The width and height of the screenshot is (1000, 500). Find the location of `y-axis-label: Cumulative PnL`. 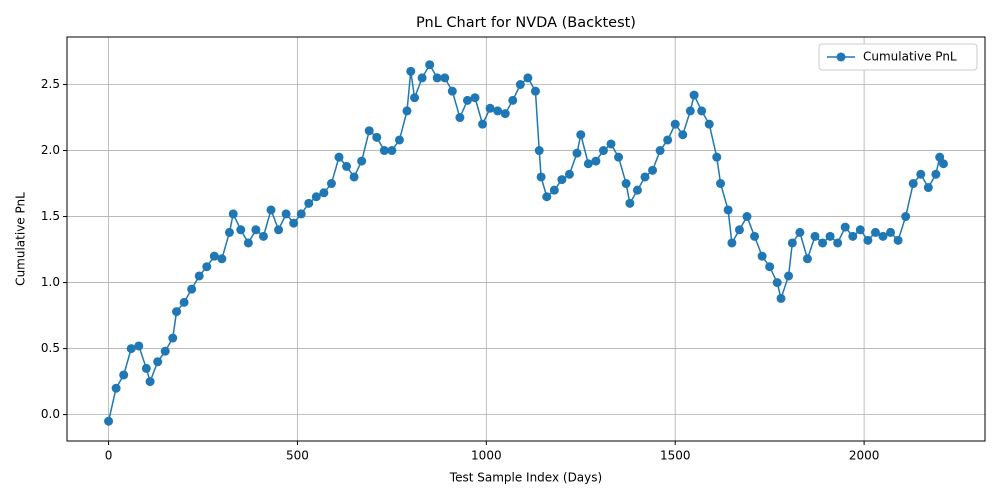

y-axis-label: Cumulative PnL is located at coordinates (21, 239).